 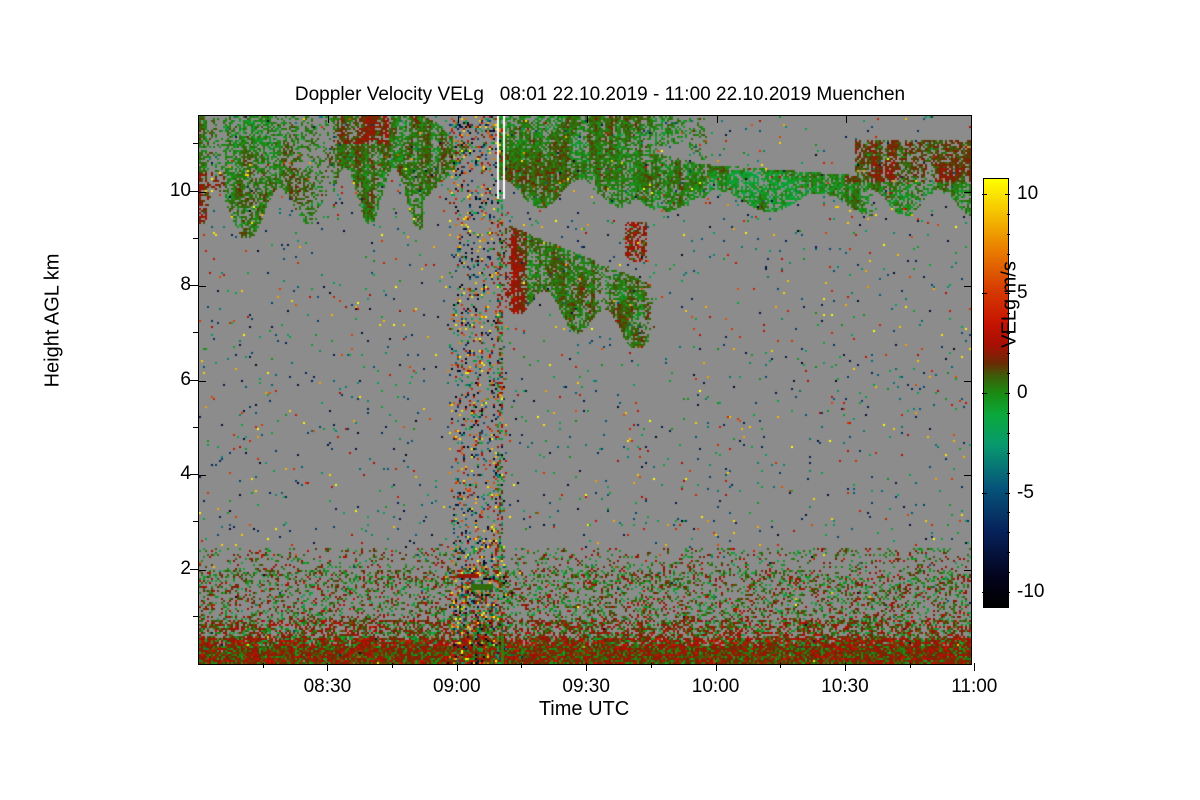 I want to click on colorbar-title: VELg m/s, so click(x=1009, y=304).